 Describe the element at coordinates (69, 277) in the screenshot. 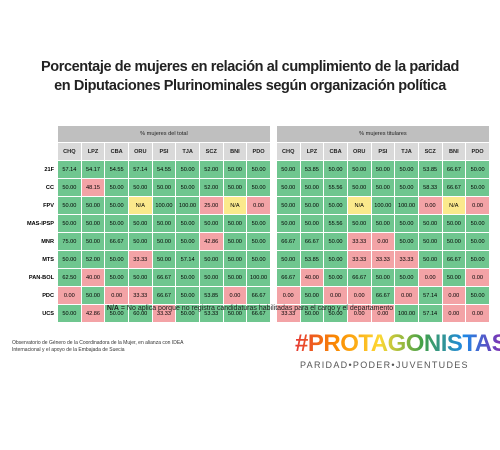

I see `cell: 62.50` at that location.